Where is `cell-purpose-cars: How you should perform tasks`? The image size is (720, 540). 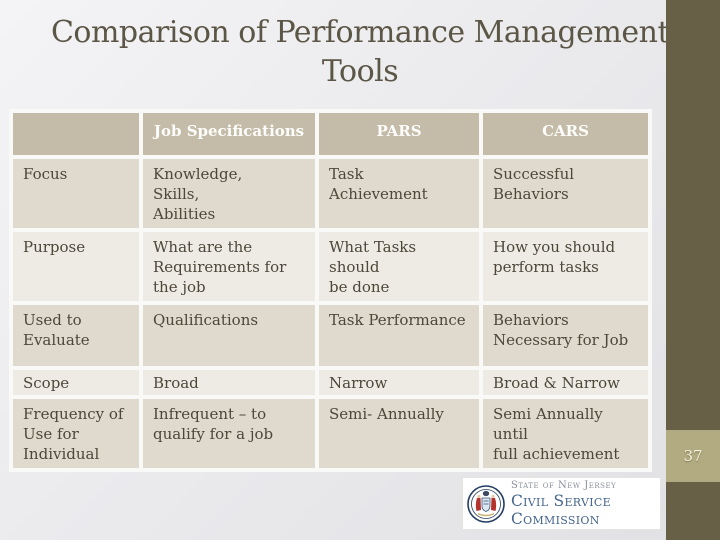 cell-purpose-cars: How you should perform tasks is located at coordinates (565, 266).